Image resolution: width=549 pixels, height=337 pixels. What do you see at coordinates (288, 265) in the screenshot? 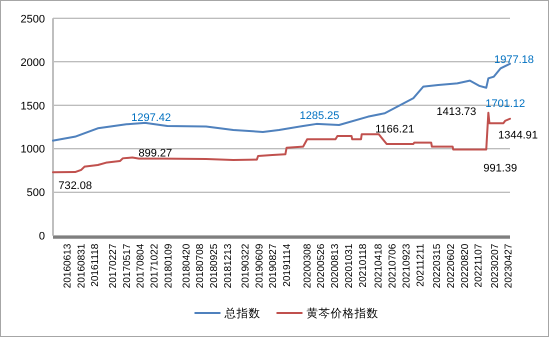
I see `x-tick-label: 20191114` at bounding box center [288, 265].